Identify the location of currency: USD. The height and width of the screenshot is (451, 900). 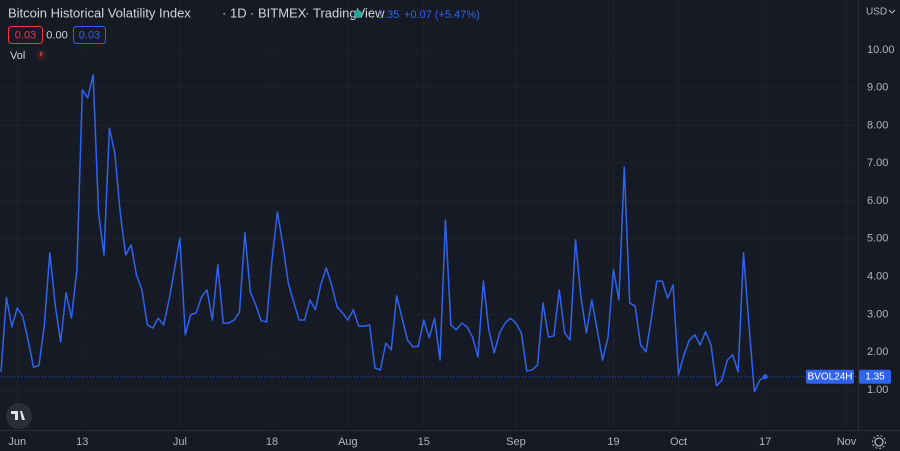
(876, 12).